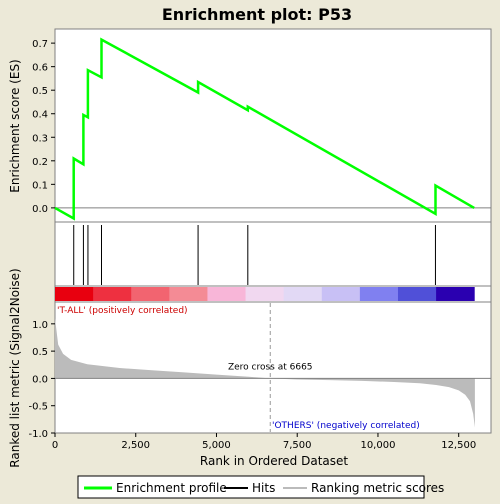 This screenshot has width=500, height=504. What do you see at coordinates (171, 488) in the screenshot?
I see `legend-profile-label: Enrichment profile` at bounding box center [171, 488].